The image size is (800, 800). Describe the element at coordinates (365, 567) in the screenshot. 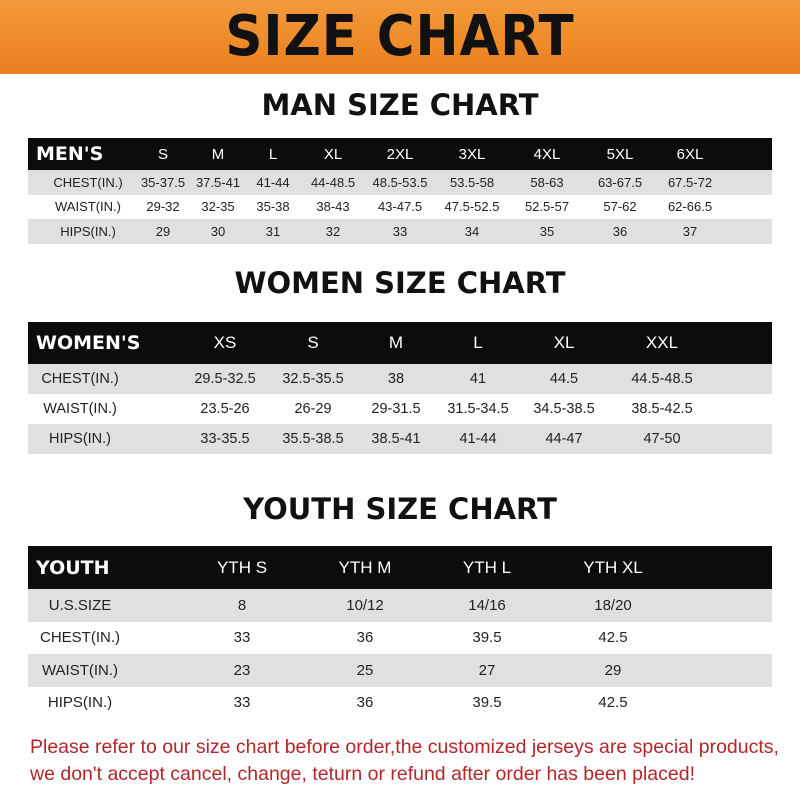

I see `size-header: YTH M` at that location.